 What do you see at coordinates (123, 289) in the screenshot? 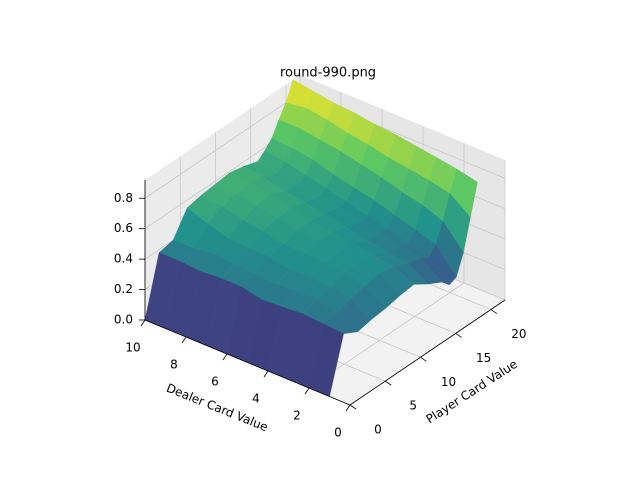
I see `z-tick-label: 0.2` at bounding box center [123, 289].